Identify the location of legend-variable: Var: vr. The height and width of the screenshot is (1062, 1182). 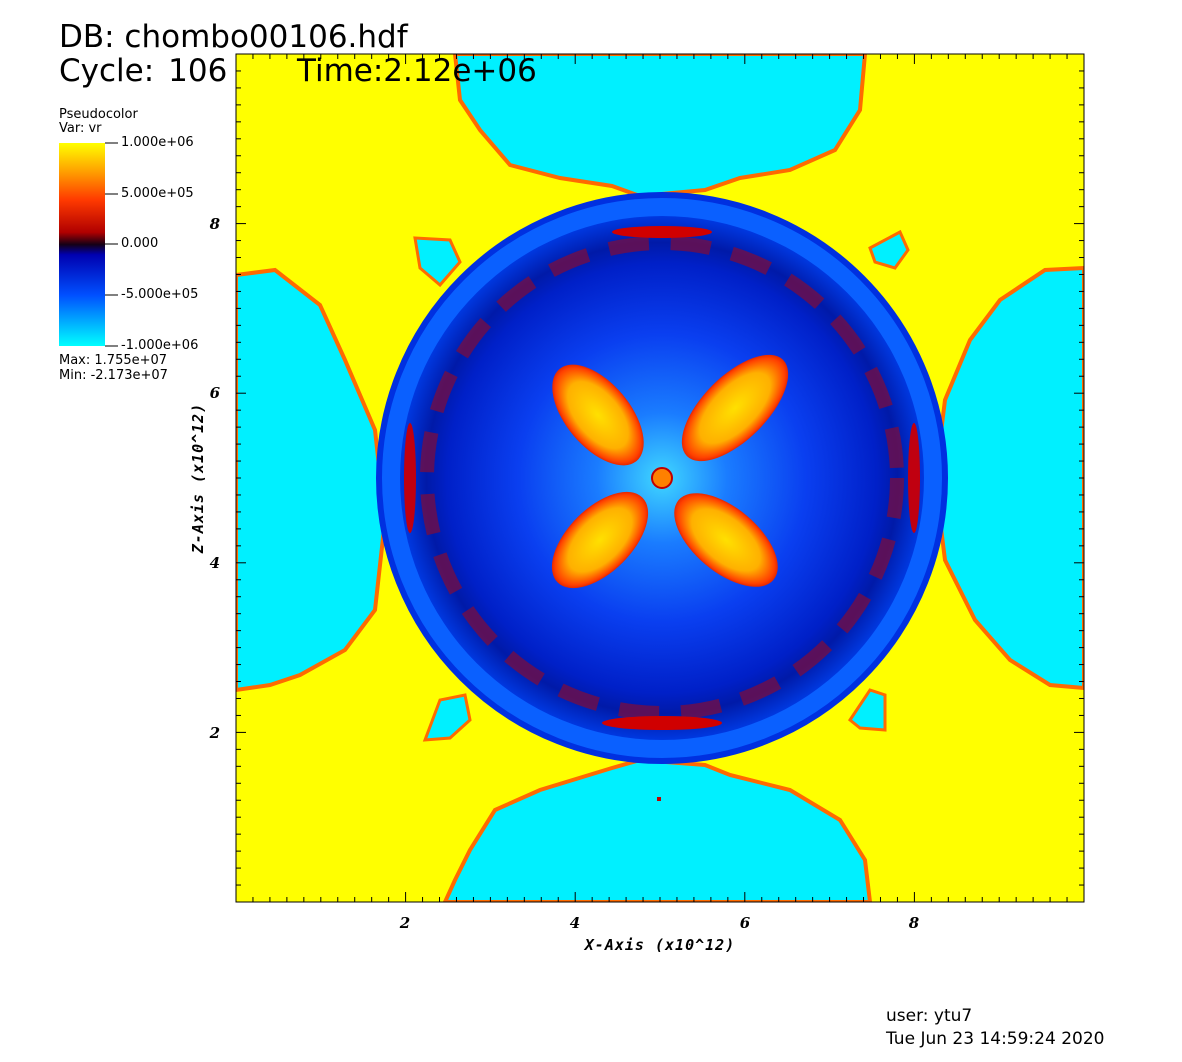
(80, 128).